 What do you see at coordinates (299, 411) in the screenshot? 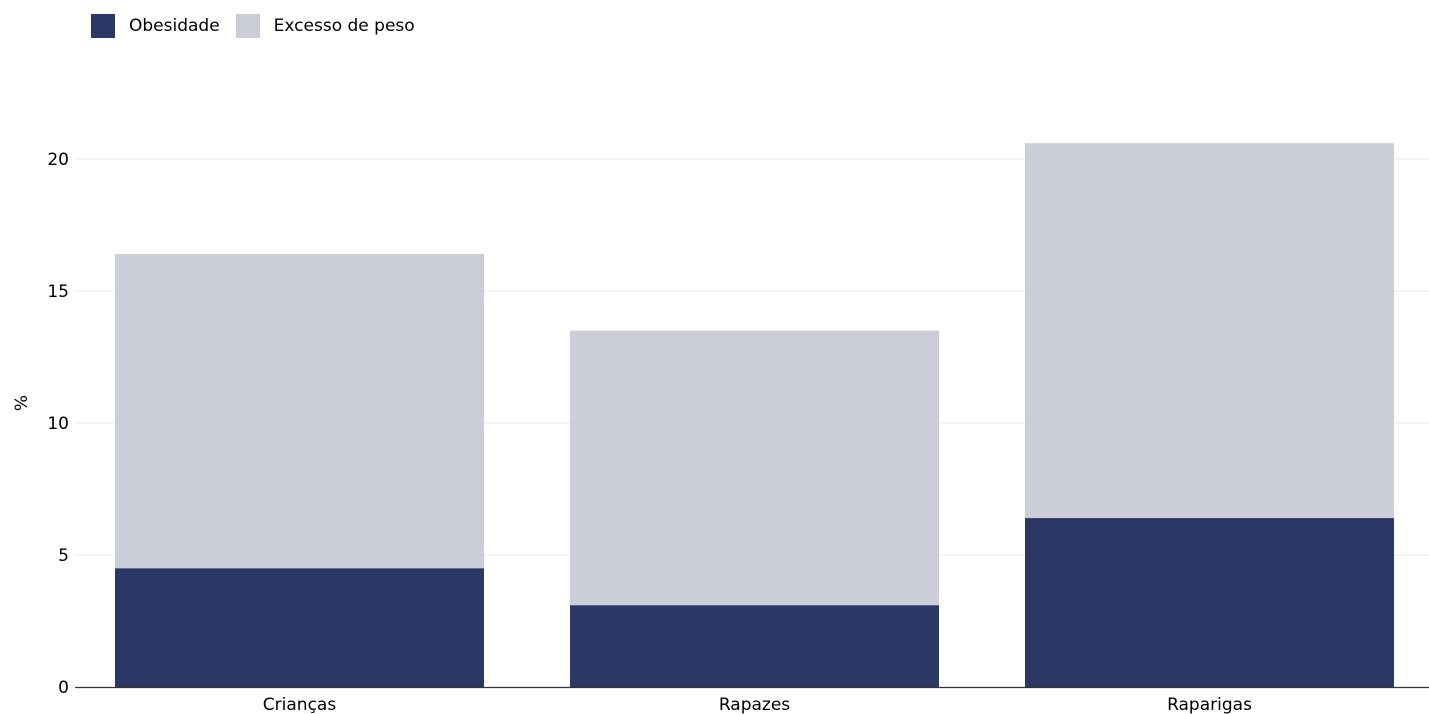
I see `bar-excesso-de-peso-crianças` at bounding box center [299, 411].